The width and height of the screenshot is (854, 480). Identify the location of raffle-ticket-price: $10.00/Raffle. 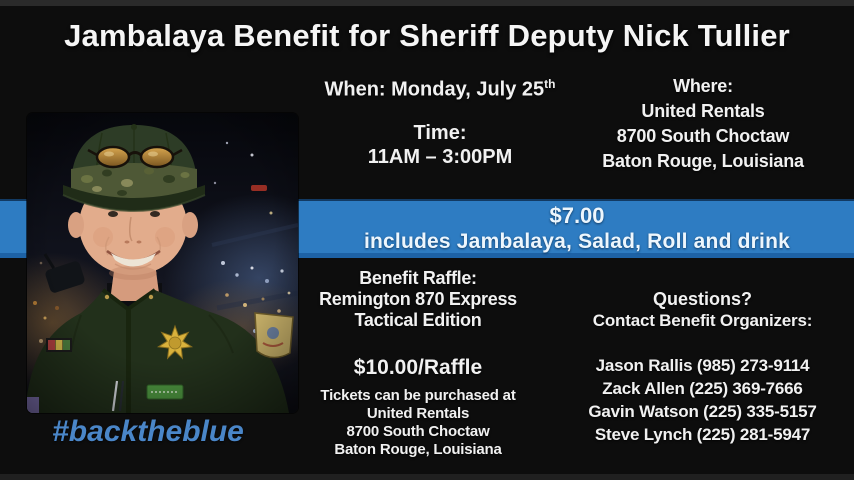
(418, 367).